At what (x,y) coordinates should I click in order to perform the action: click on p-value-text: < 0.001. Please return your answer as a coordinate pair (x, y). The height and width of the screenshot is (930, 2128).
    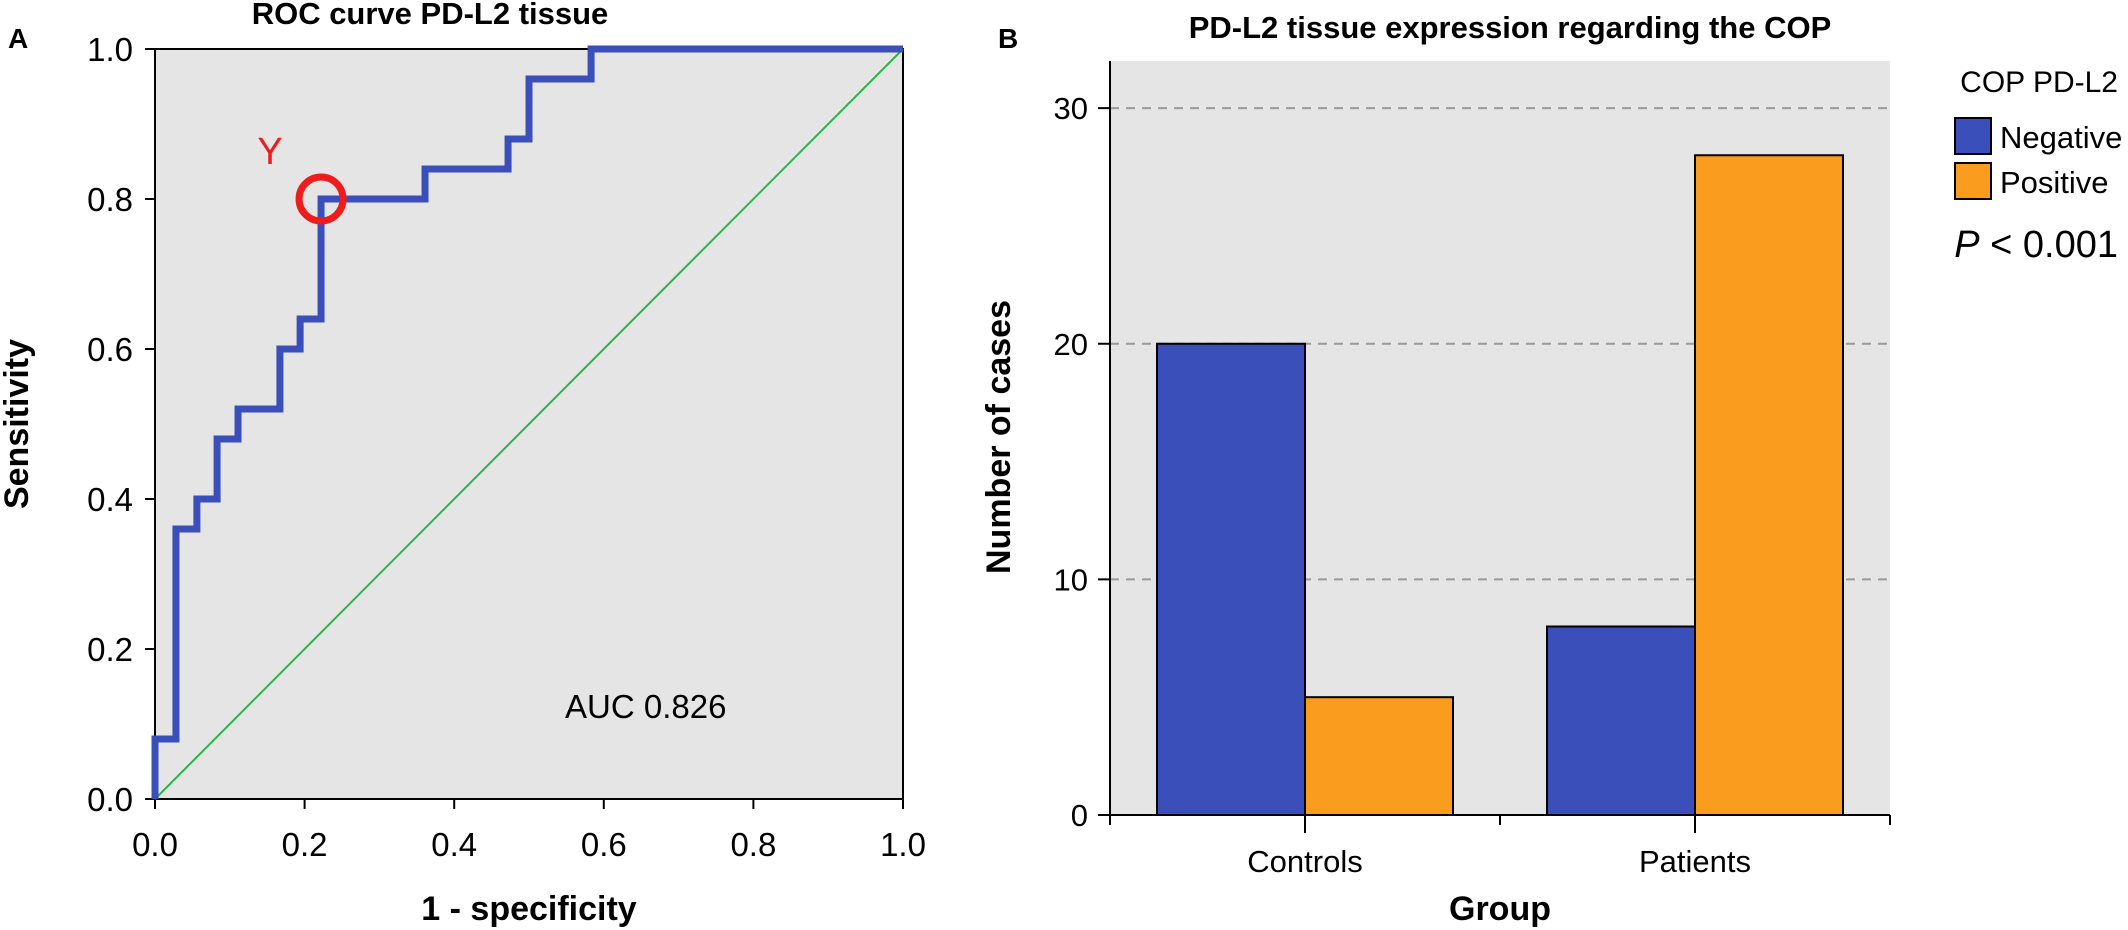
    Looking at the image, I should click on (2049, 245).